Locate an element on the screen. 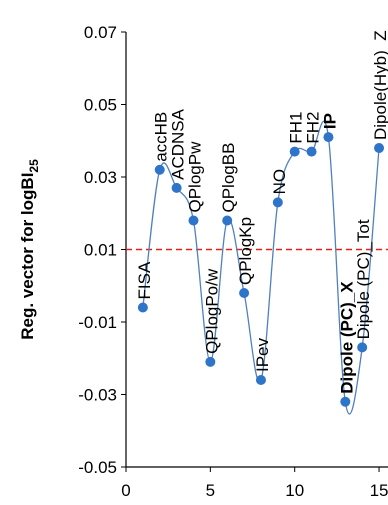  point-label: ACDNSA is located at coordinates (178, 144).